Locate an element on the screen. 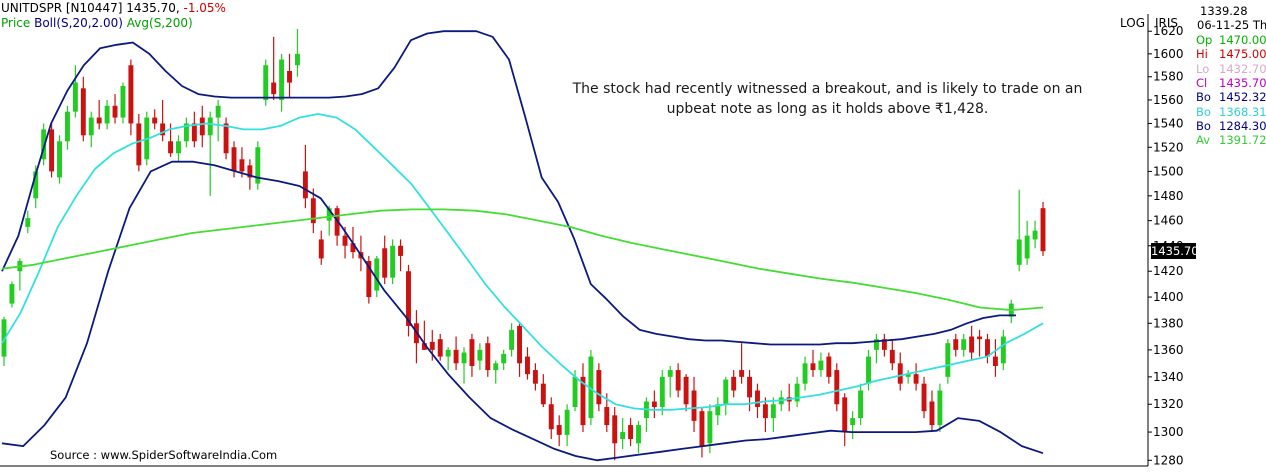 The image size is (1266, 474). y-tick-label: 1280 is located at coordinates (1168, 460).